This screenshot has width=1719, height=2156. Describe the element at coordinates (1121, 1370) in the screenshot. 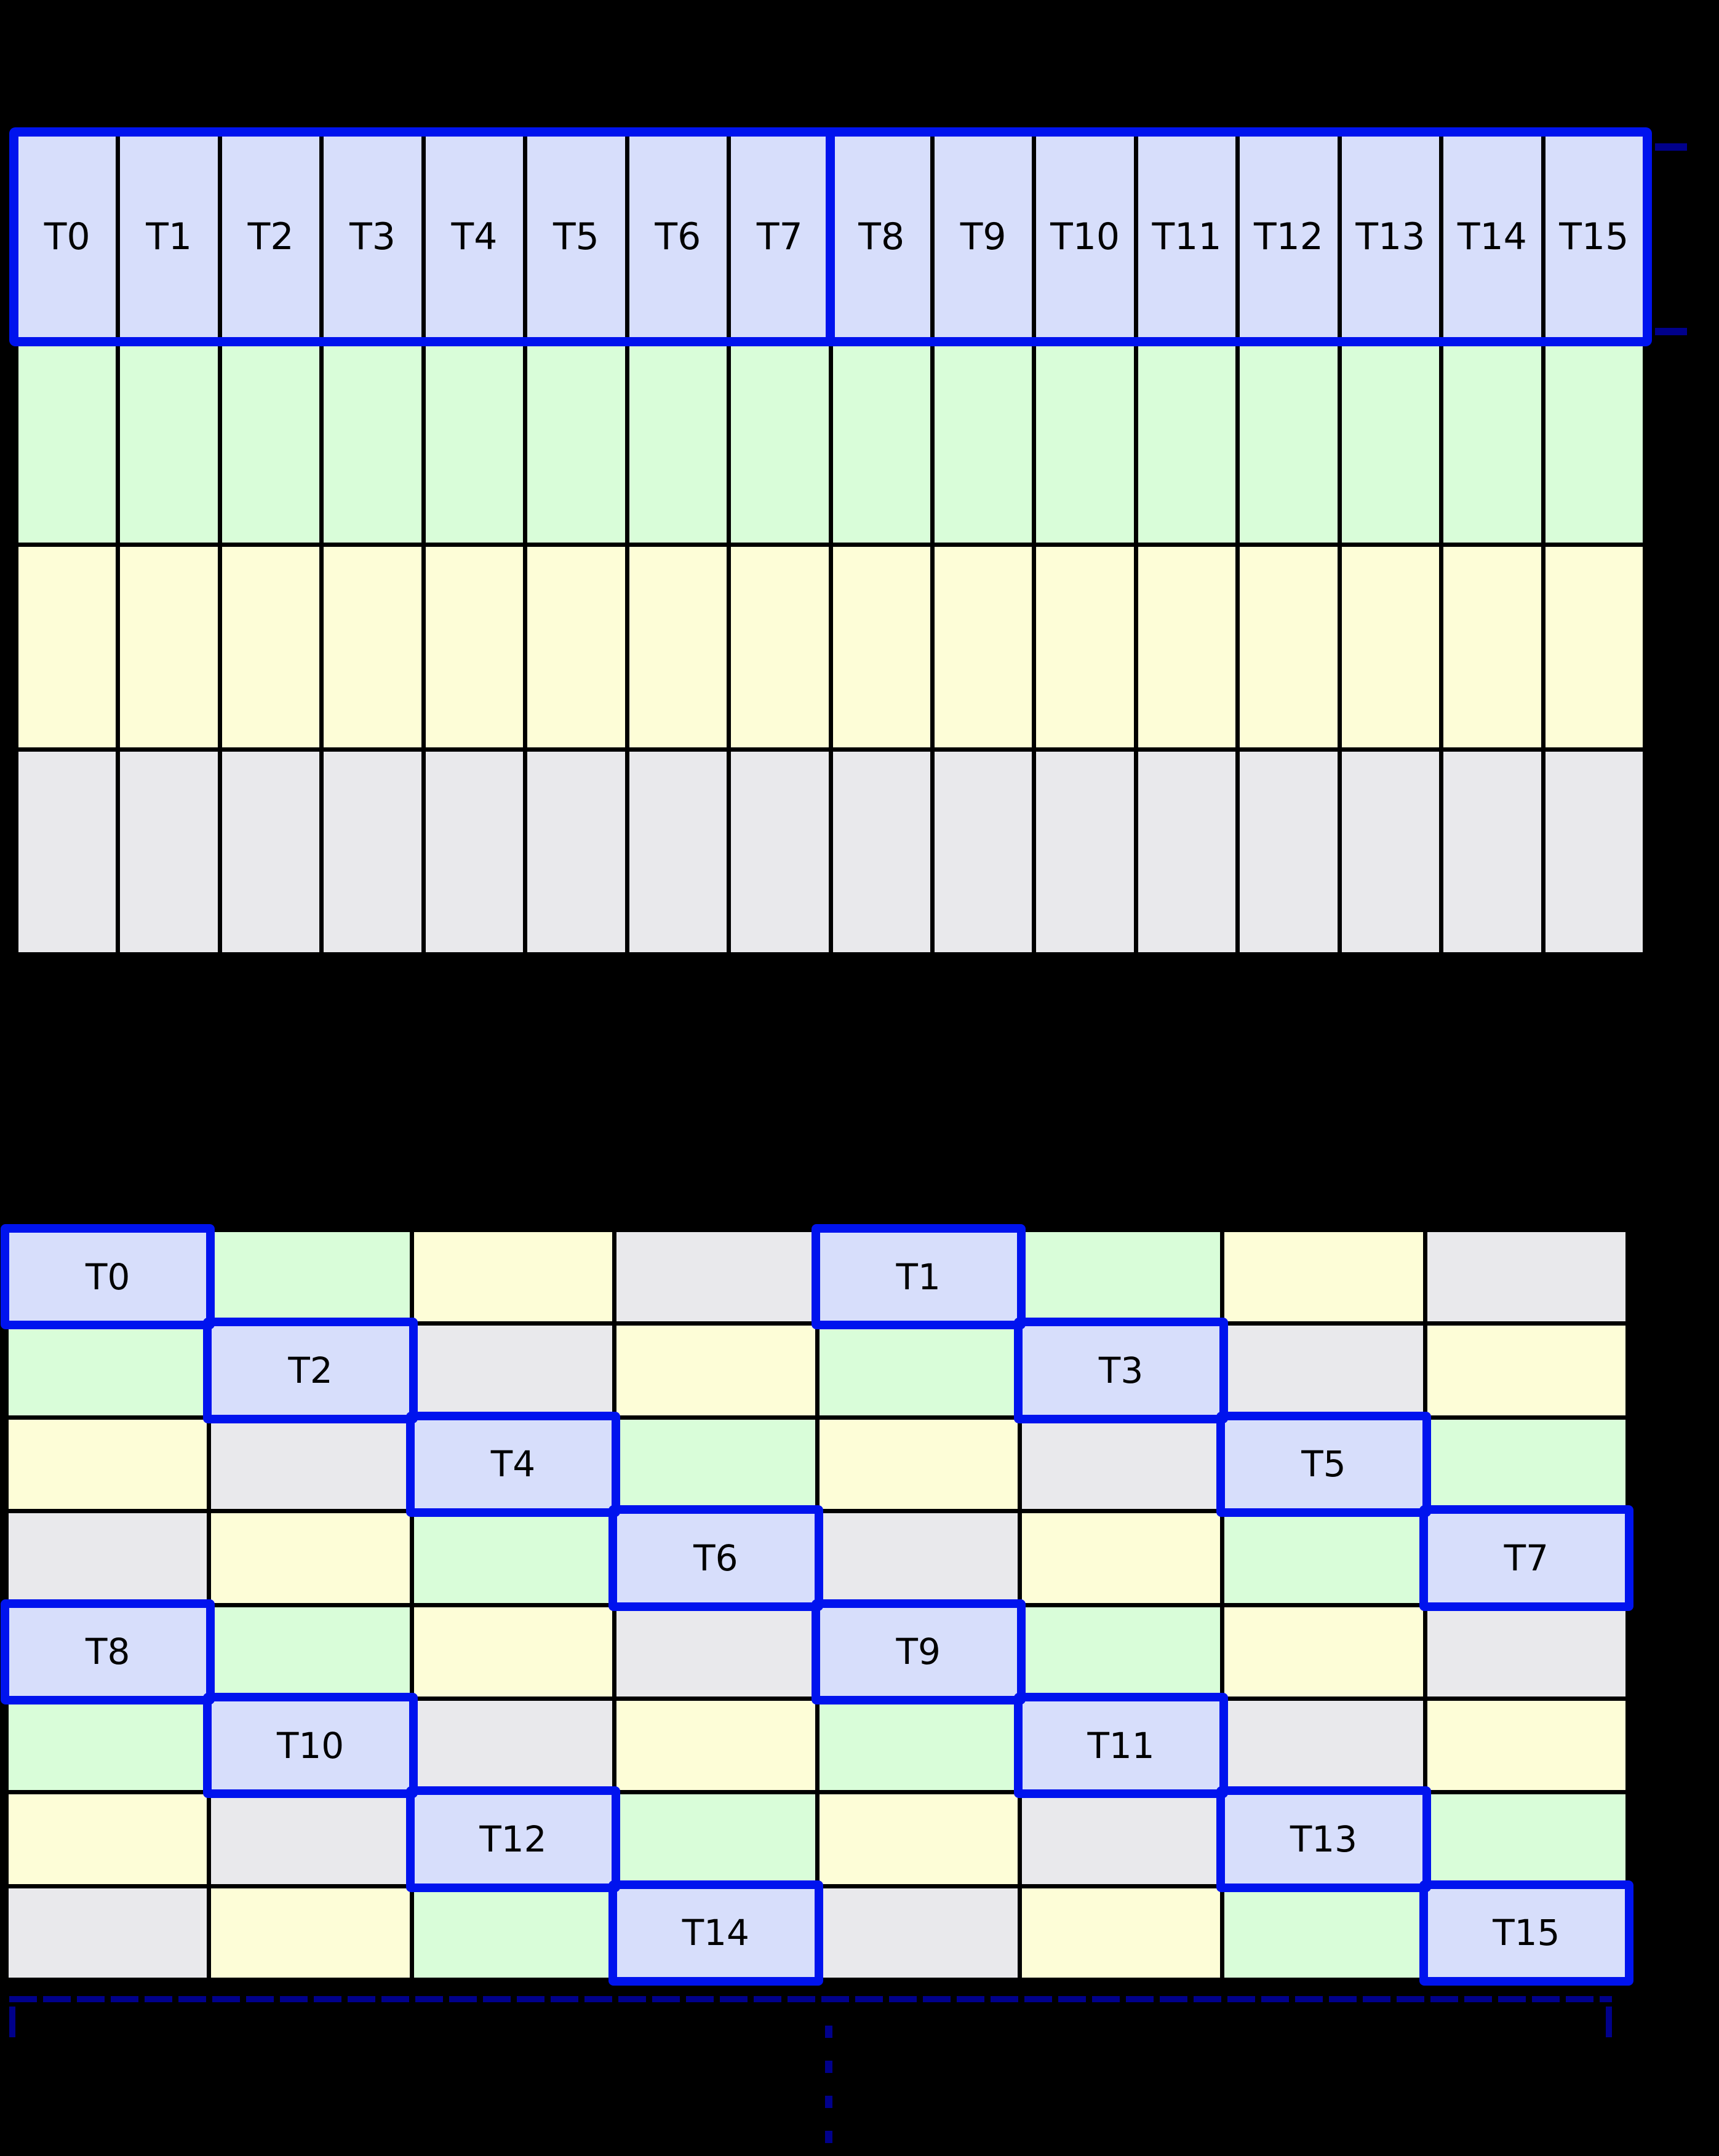

I see `thread-cell-T3: T3` at that location.